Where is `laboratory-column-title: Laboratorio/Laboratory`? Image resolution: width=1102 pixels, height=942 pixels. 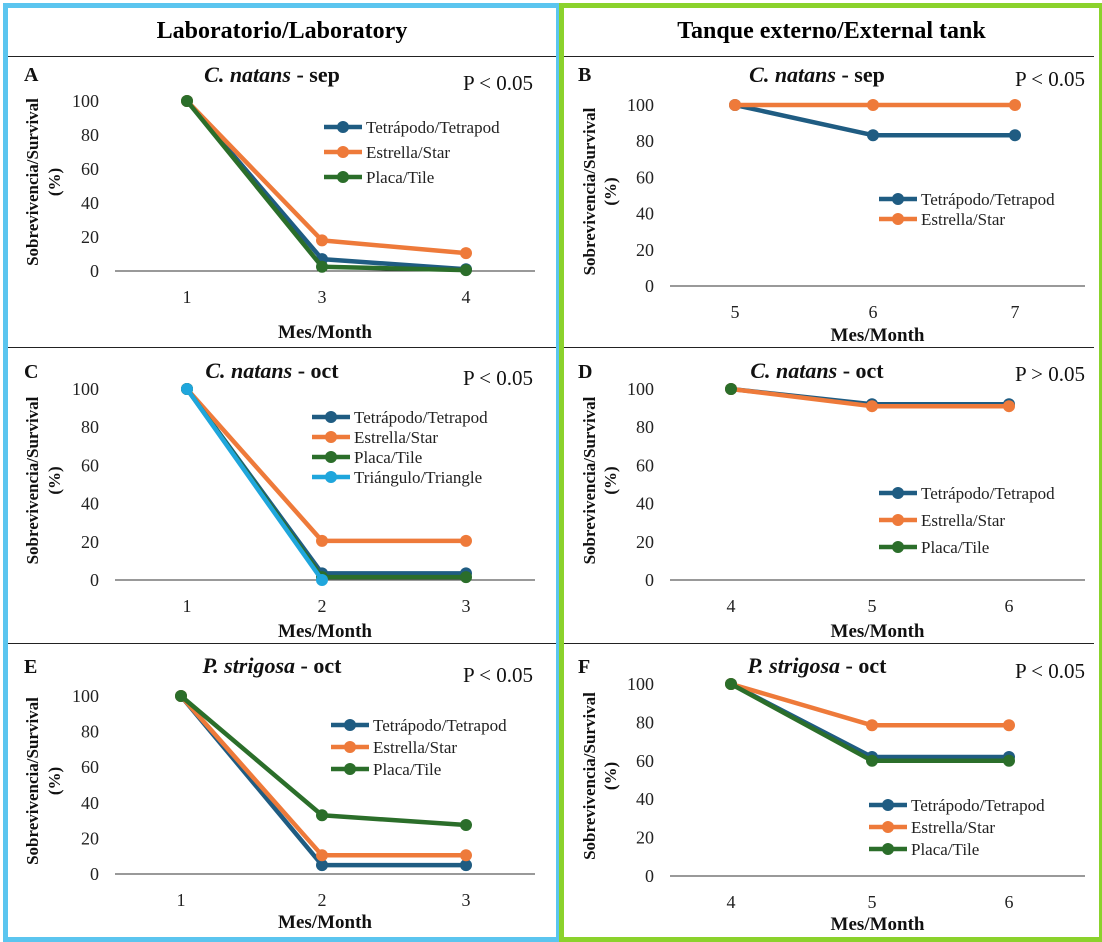
laboratory-column-title: Laboratorio/Laboratory is located at coordinates (282, 31).